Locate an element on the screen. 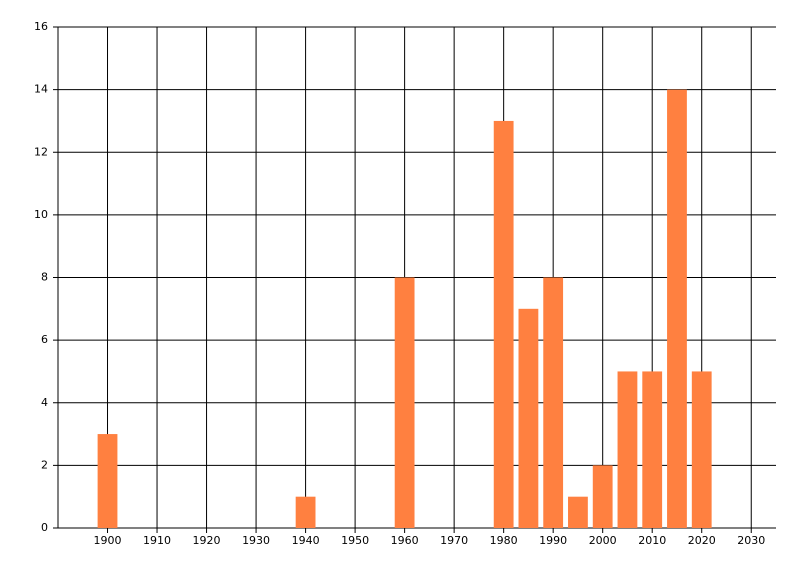 This screenshot has height=580, width=800. y-tick-label: 4 is located at coordinates (44, 402).